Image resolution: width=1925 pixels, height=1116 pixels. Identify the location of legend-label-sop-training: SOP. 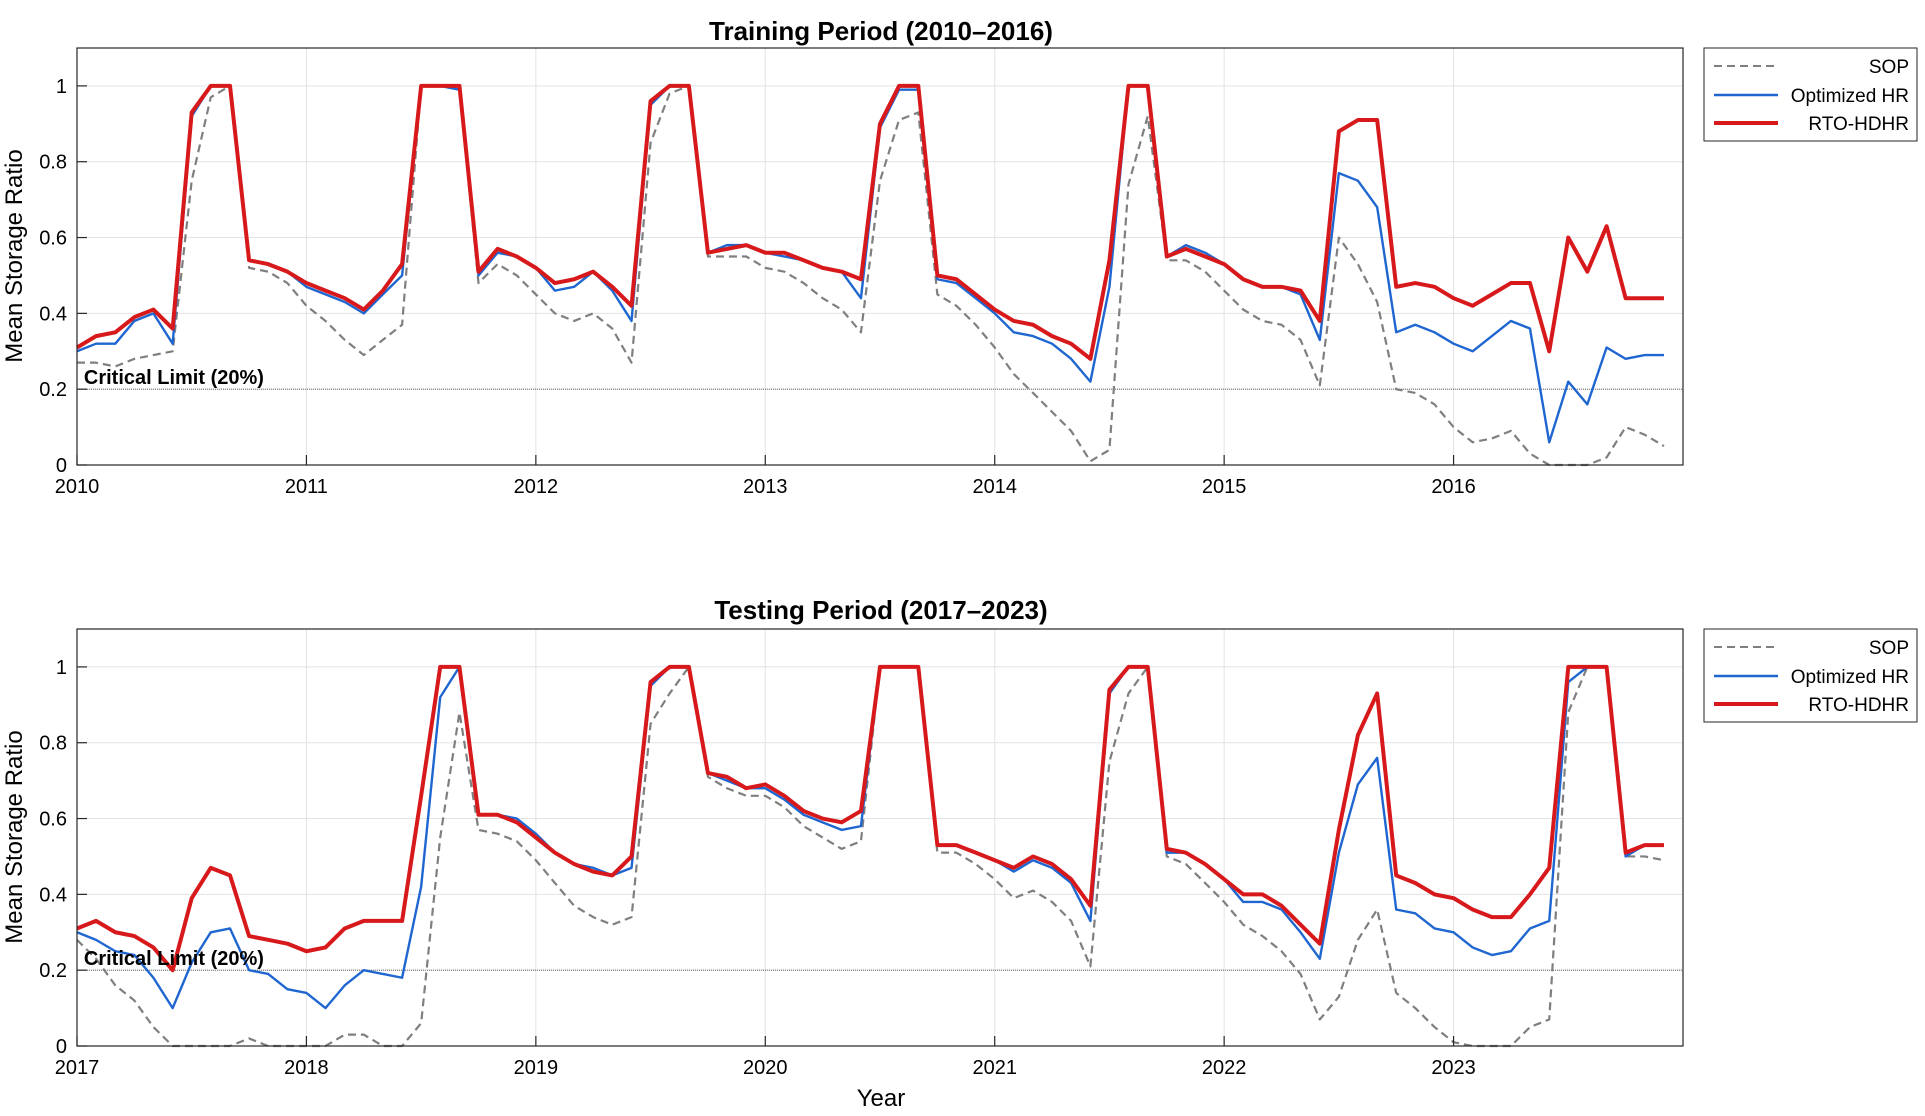
(1889, 67).